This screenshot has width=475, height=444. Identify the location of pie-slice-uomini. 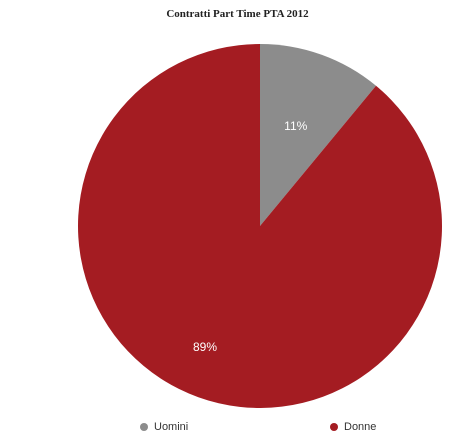
(318, 135).